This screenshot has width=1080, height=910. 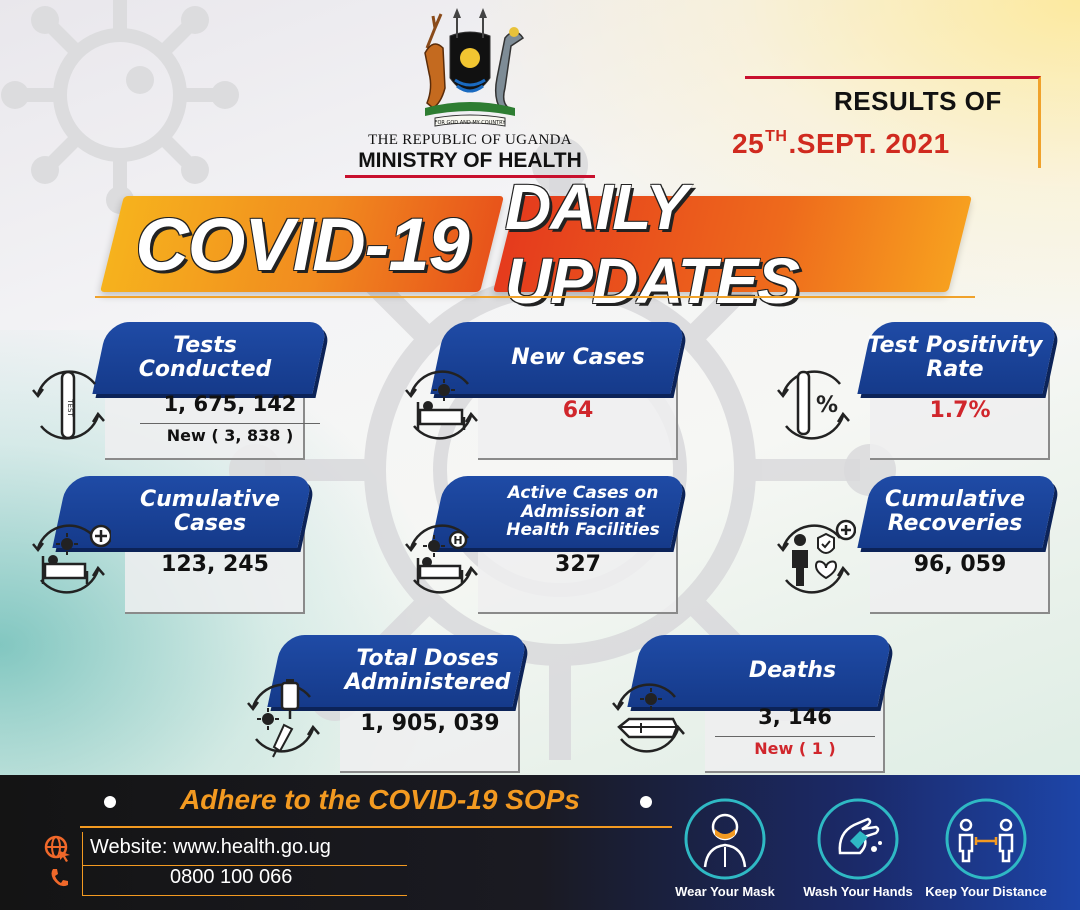 What do you see at coordinates (816, 556) in the screenshot?
I see `recovered-person-icon` at bounding box center [816, 556].